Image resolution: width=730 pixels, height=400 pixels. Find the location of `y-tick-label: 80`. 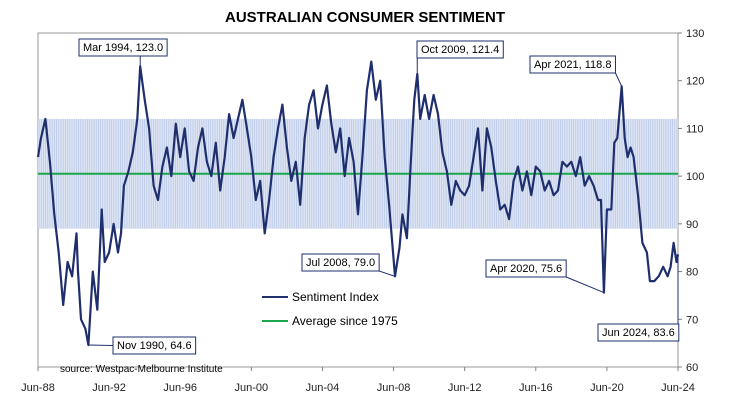

y-tick-label: 80 is located at coordinates (692, 273).